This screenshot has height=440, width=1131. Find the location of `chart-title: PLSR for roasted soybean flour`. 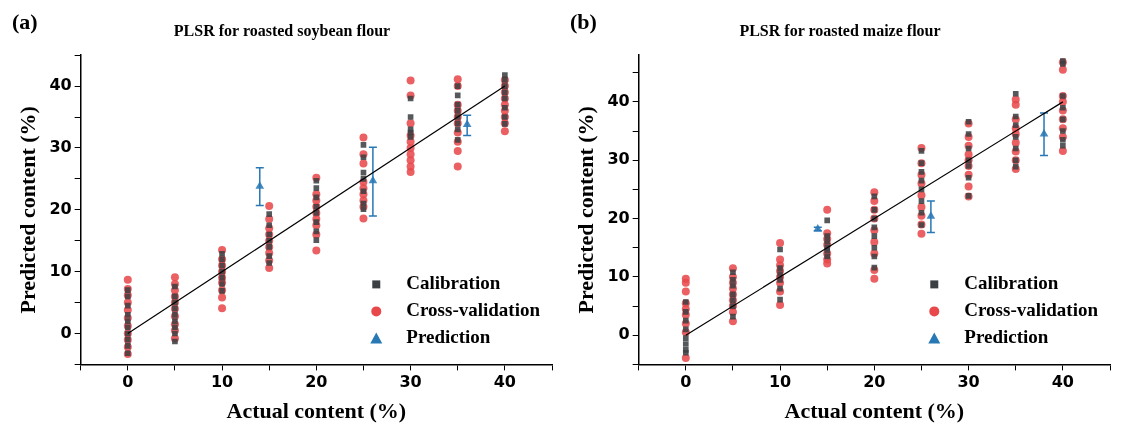

chart-title: PLSR for roasted soybean flour is located at coordinates (282, 30).